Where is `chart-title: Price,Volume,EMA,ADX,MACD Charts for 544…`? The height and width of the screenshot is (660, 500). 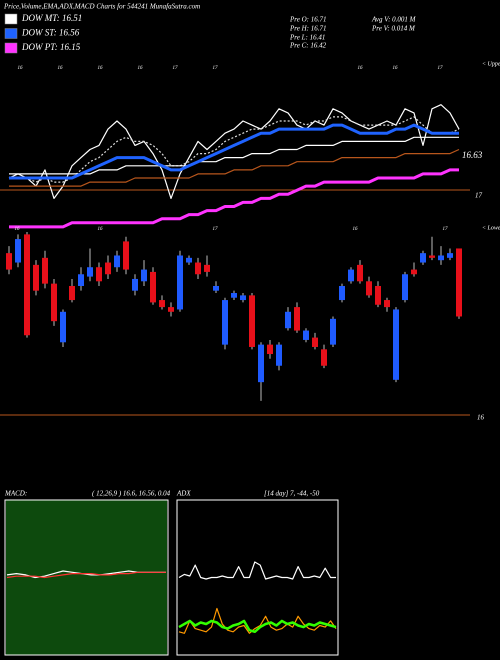
chart-title: Price,Volume,EMA,ADX,MACD Charts for 544… is located at coordinates (101, 7).